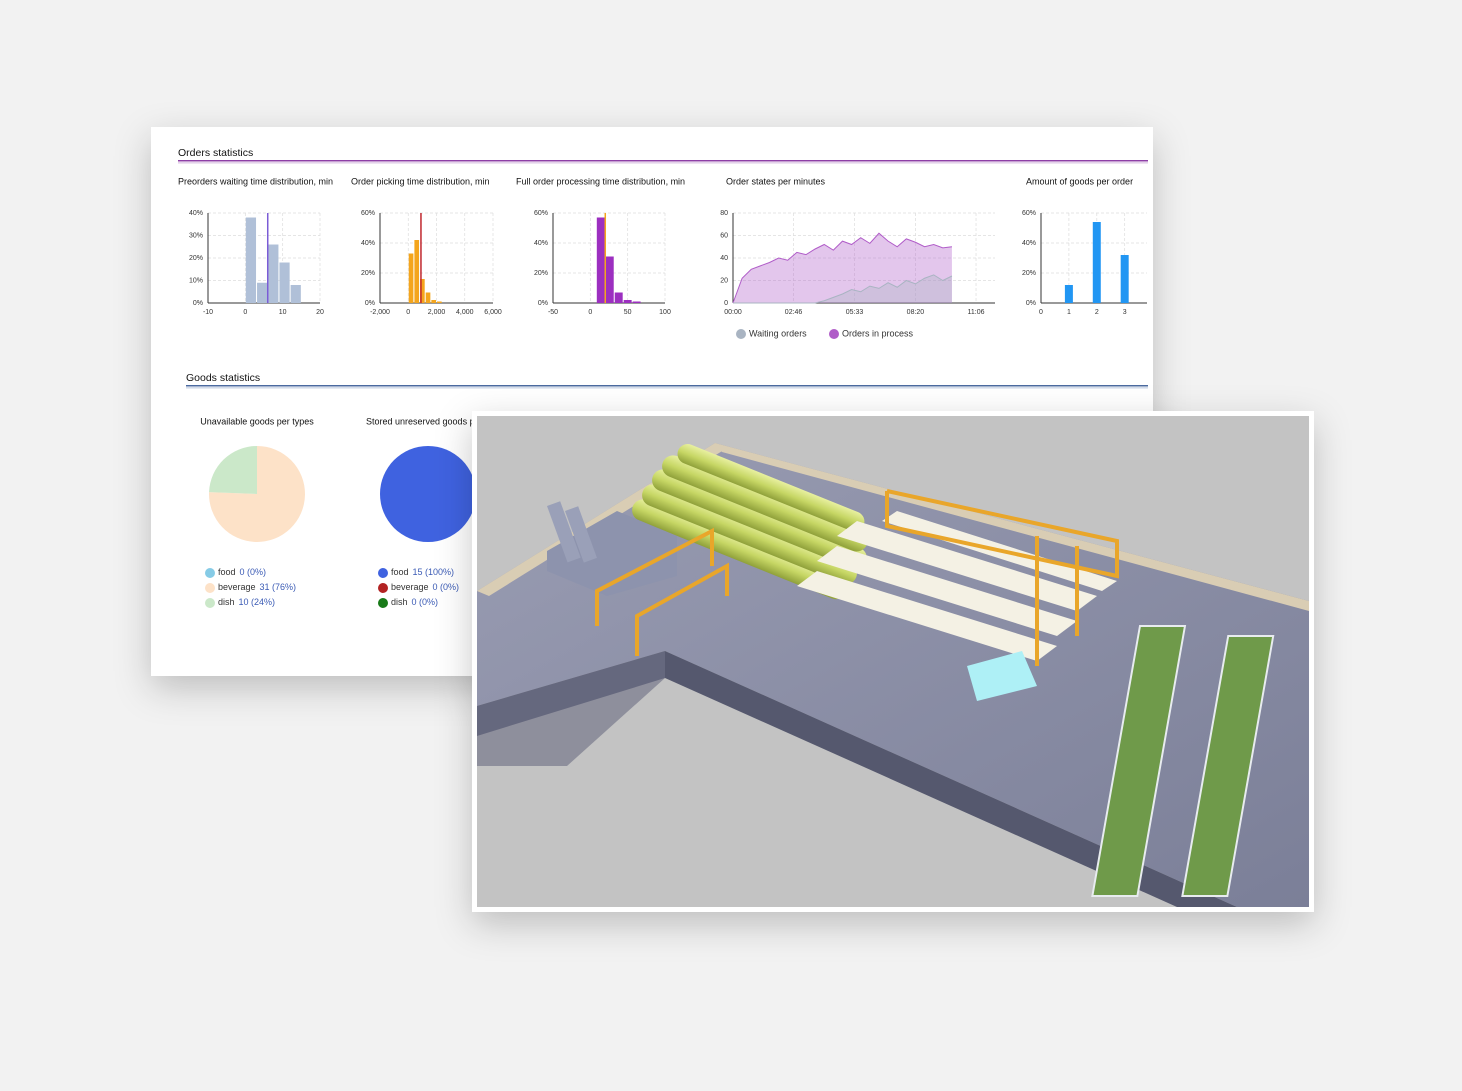 The width and height of the screenshot is (1462, 1091). What do you see at coordinates (1097, 312) in the screenshot?
I see `x-tick-label: 2` at bounding box center [1097, 312].